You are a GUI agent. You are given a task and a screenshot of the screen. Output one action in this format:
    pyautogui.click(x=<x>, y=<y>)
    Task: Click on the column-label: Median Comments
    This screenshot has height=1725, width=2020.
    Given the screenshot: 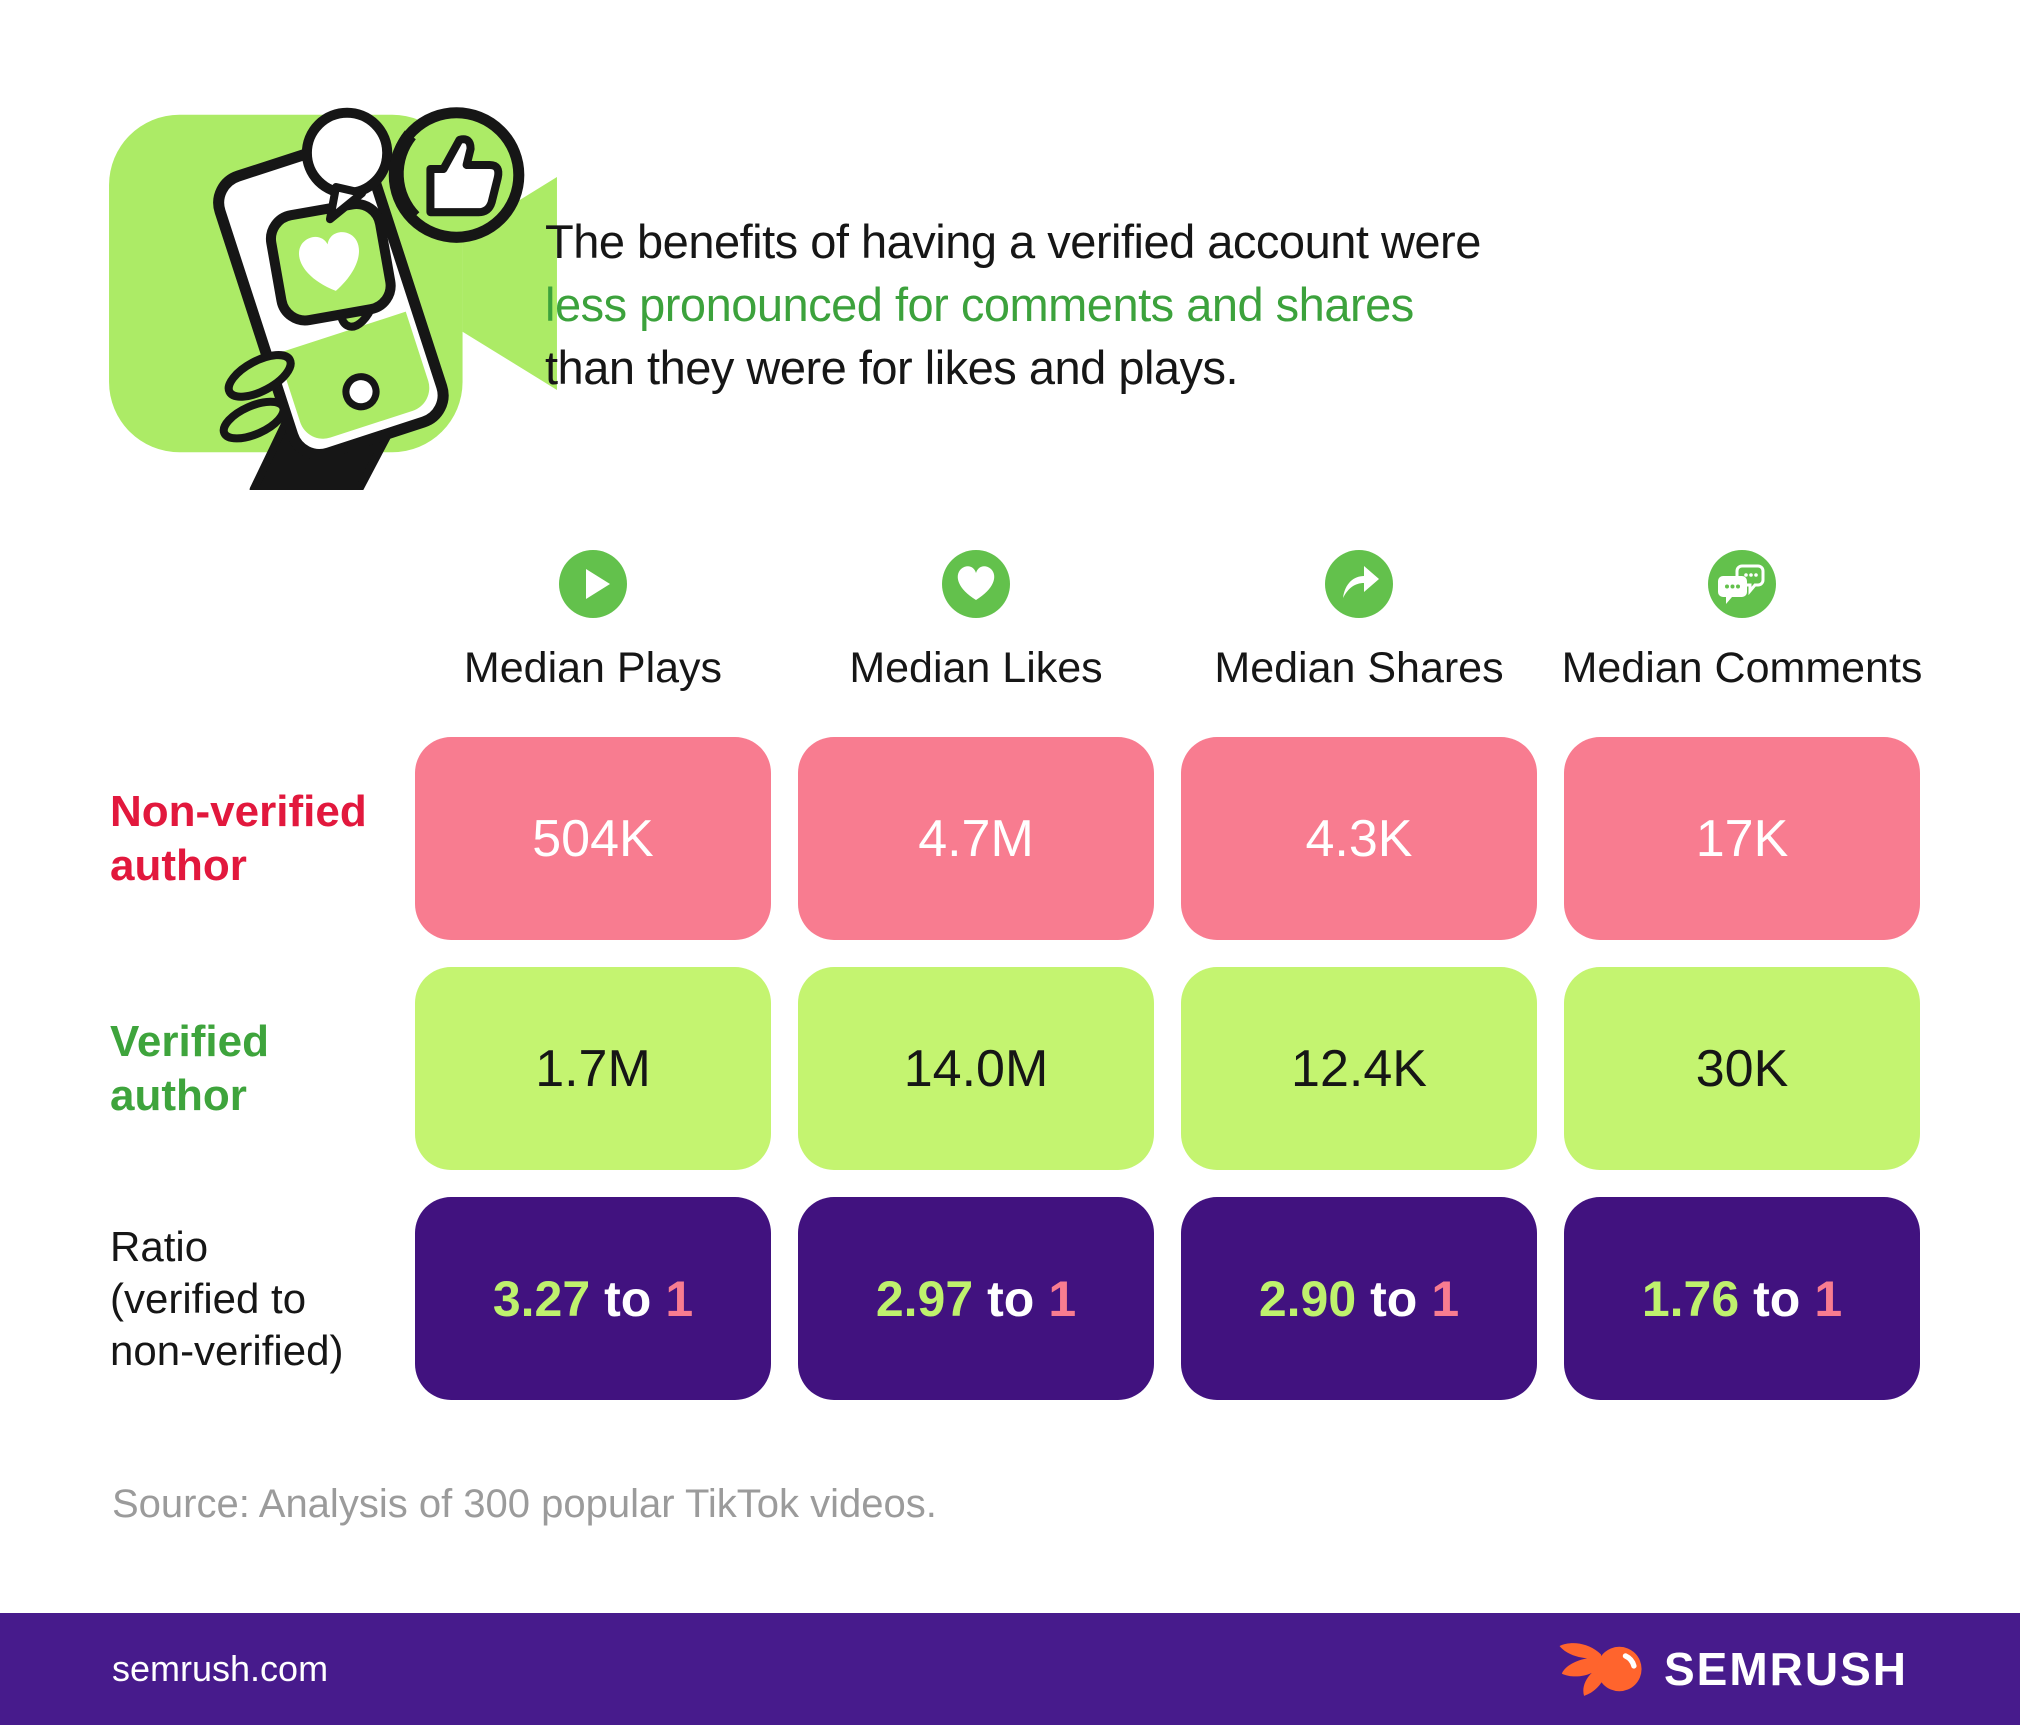 What is the action you would take?
    pyautogui.click(x=1742, y=668)
    